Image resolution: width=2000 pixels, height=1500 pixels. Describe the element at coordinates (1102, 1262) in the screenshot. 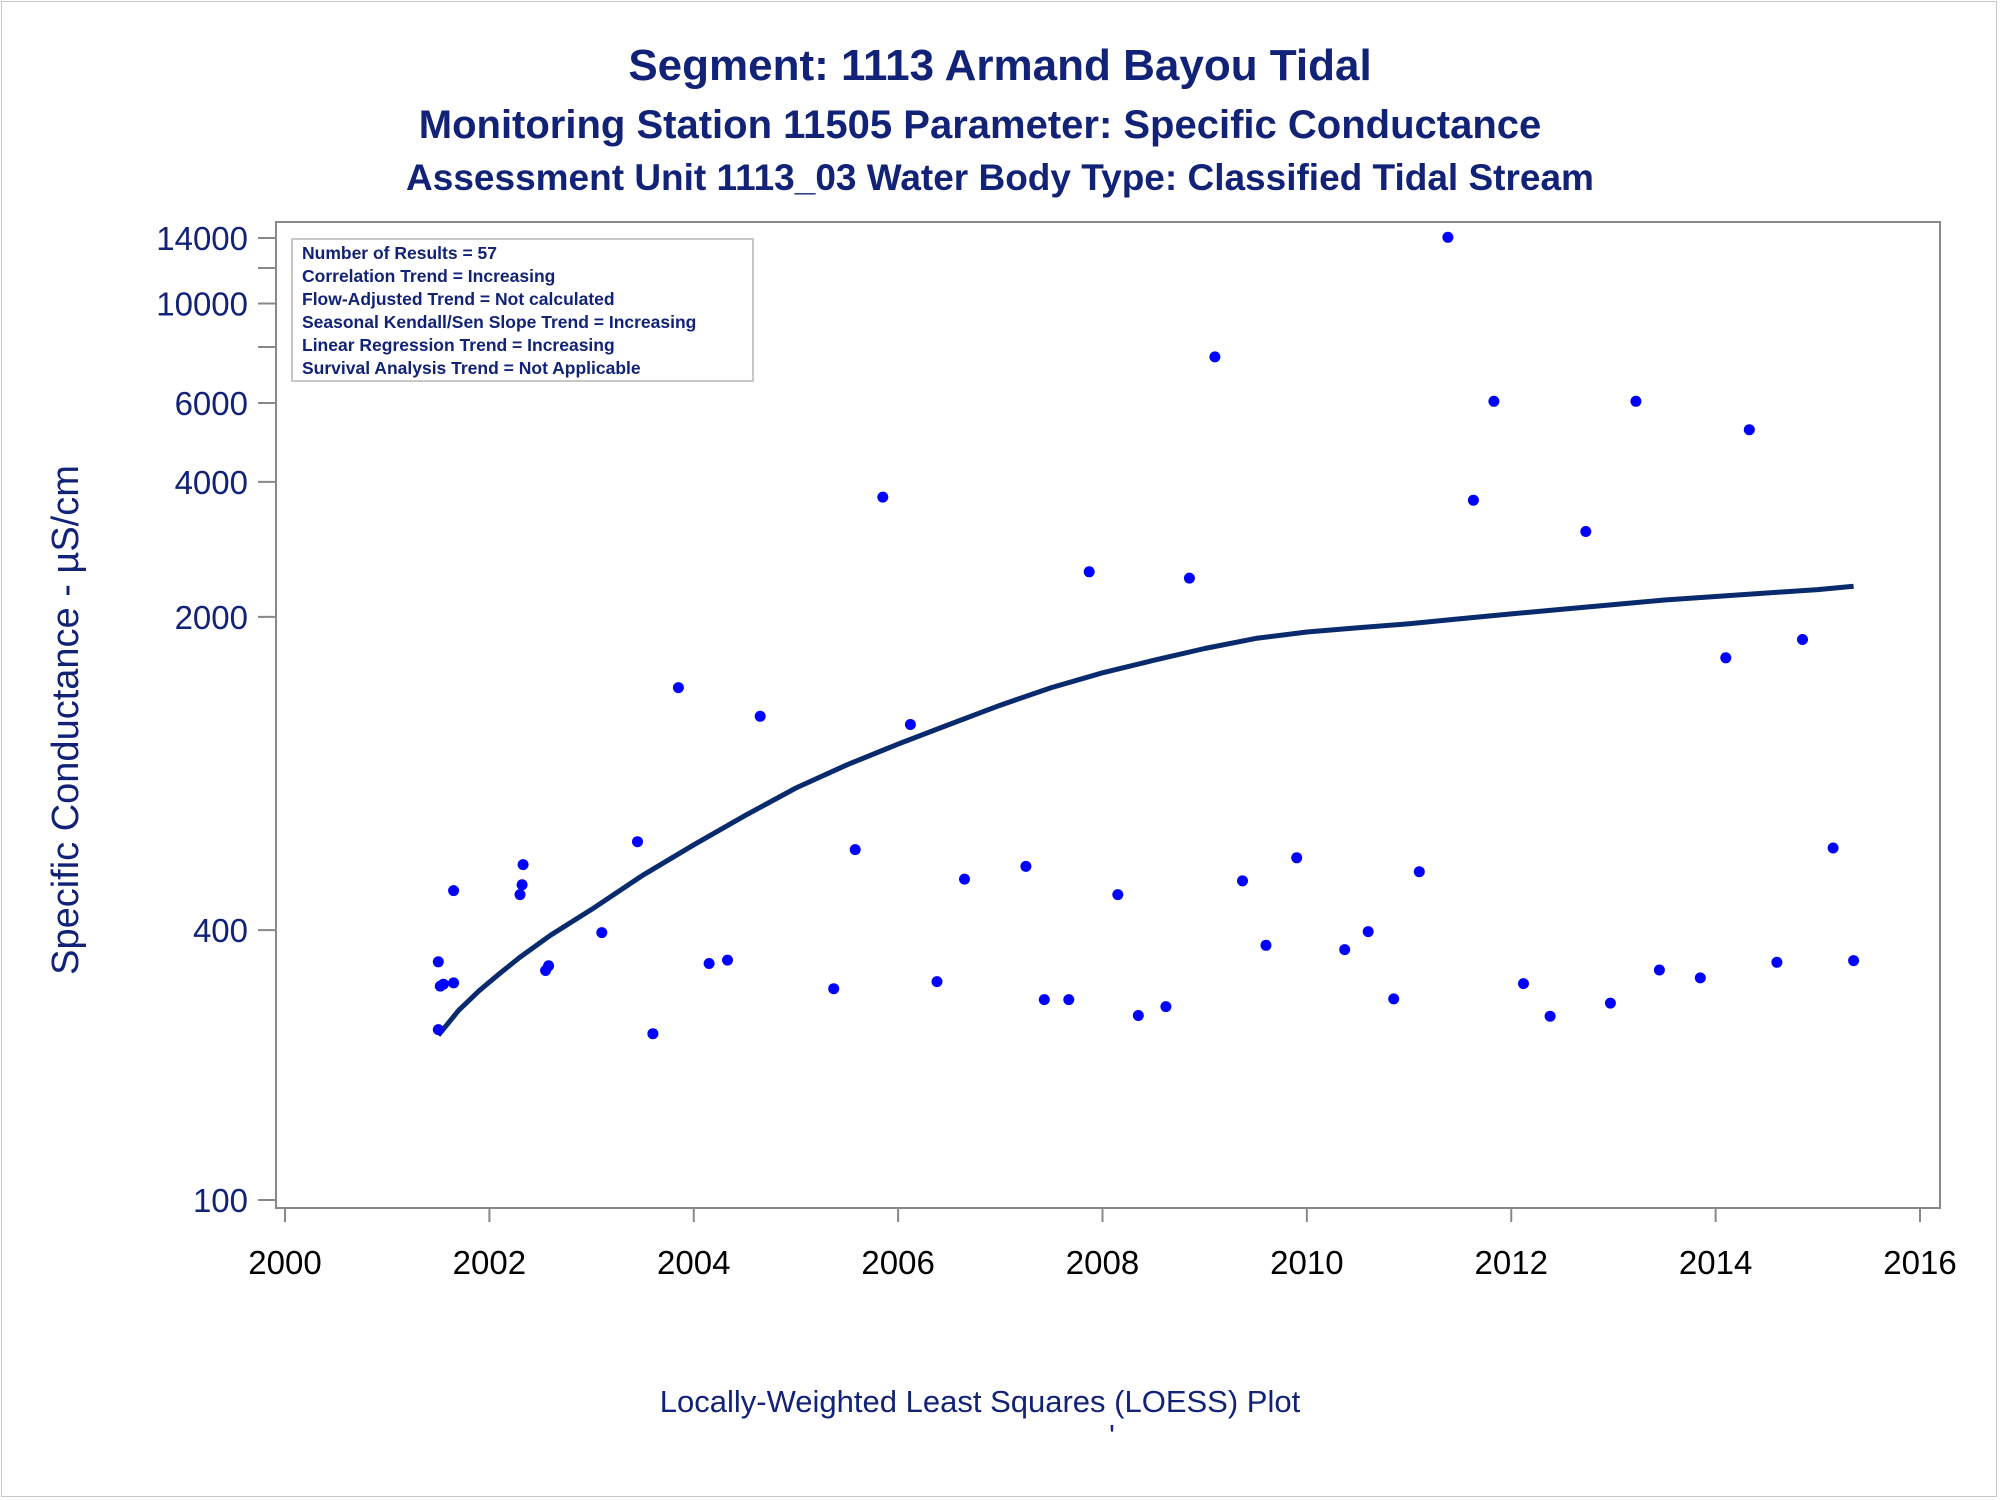

I see `x-tick-label: 2008` at that location.